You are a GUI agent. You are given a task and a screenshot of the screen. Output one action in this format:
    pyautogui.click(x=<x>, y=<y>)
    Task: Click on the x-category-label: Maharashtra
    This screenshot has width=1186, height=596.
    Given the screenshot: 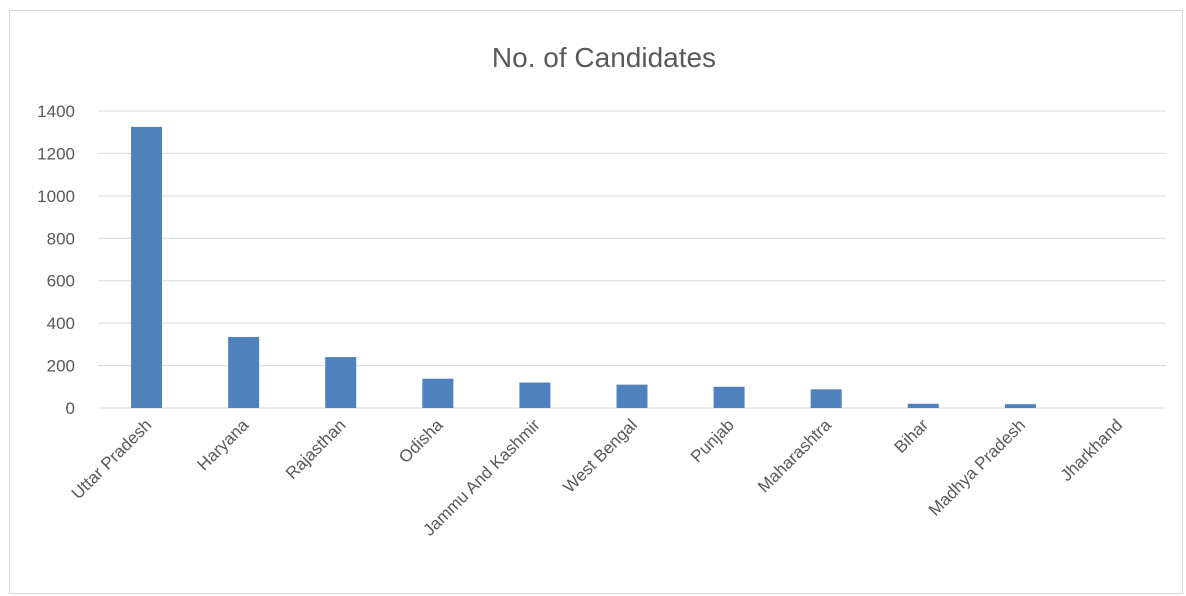 What is the action you would take?
    pyautogui.click(x=794, y=455)
    